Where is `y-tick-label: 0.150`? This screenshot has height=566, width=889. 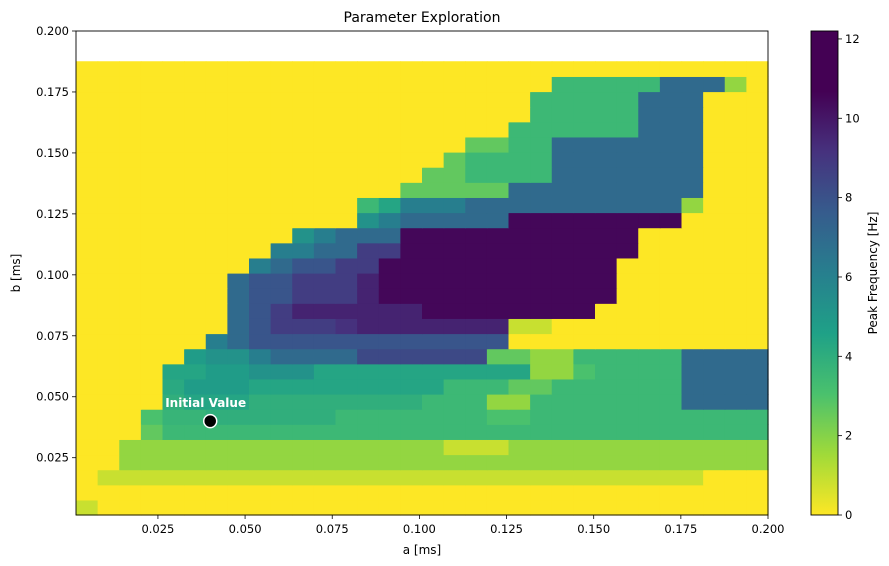 y-tick-label: 0.150 is located at coordinates (52, 153).